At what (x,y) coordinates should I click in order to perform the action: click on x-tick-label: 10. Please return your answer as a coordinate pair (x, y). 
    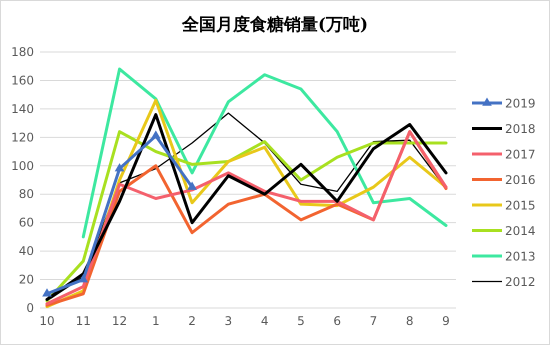
    Looking at the image, I should click on (47, 321).